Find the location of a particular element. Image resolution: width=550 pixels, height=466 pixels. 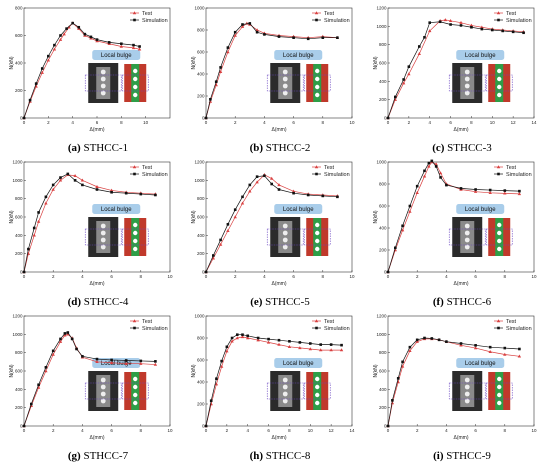

caption-letter: (e) is located at coordinates (256, 302).